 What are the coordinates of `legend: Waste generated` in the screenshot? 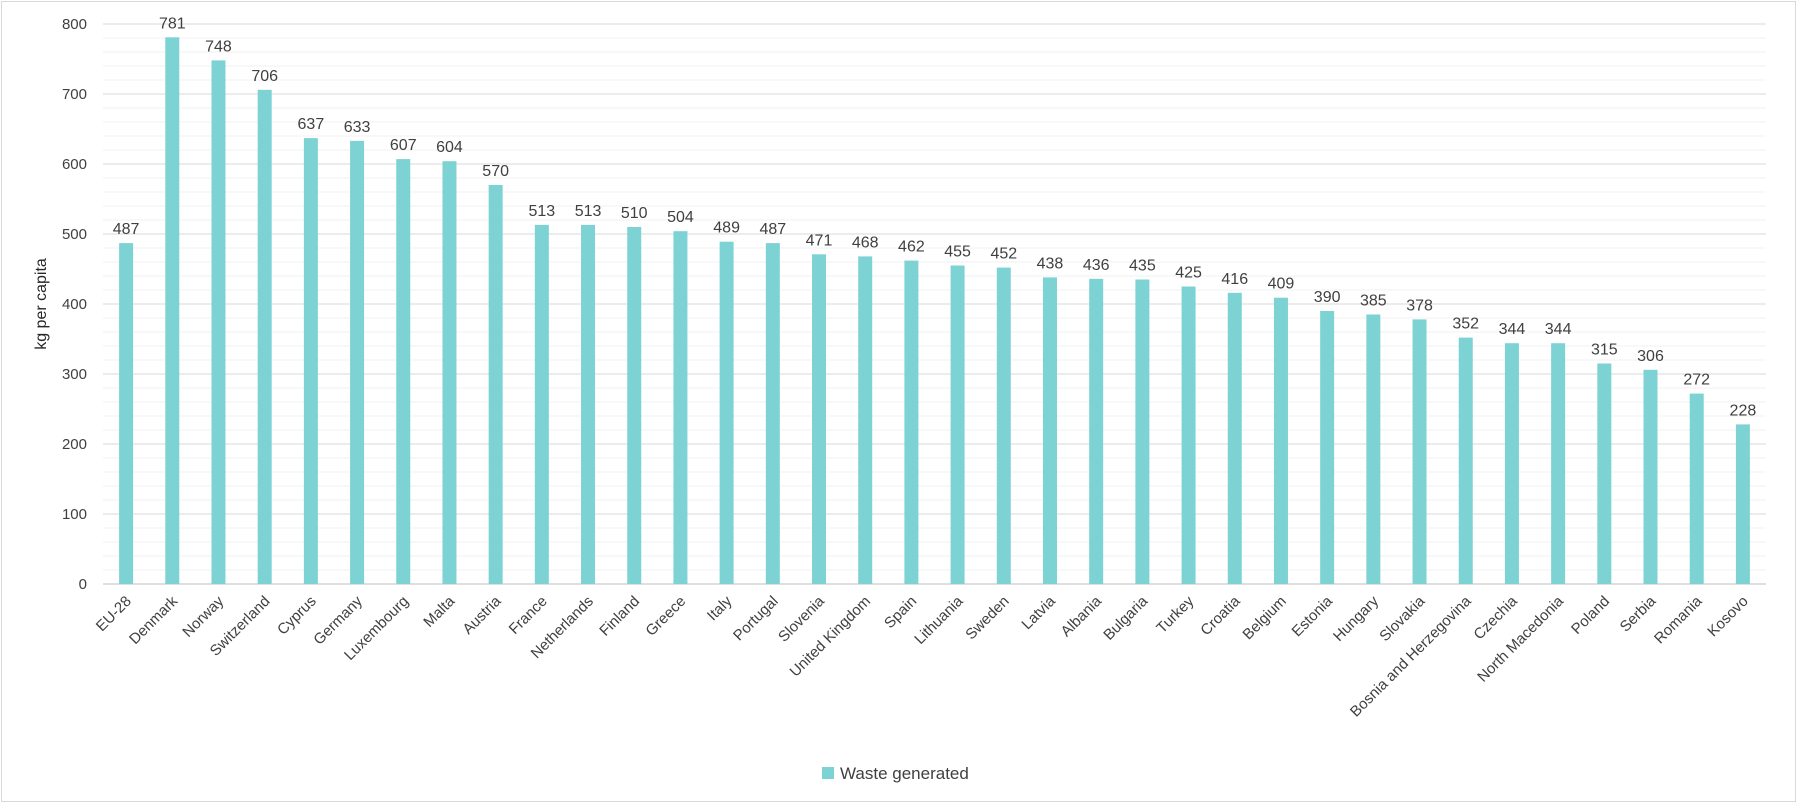 It's located at (895, 773).